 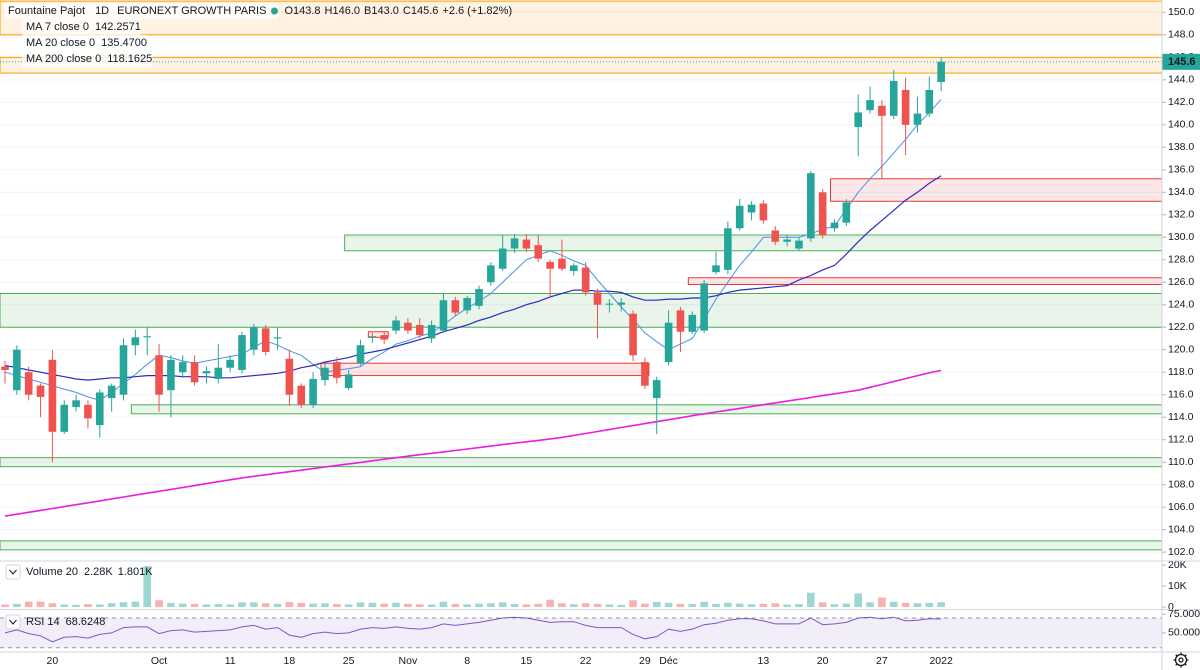 I want to click on quote-value: +2.6 (+1.82%), so click(x=477, y=11).